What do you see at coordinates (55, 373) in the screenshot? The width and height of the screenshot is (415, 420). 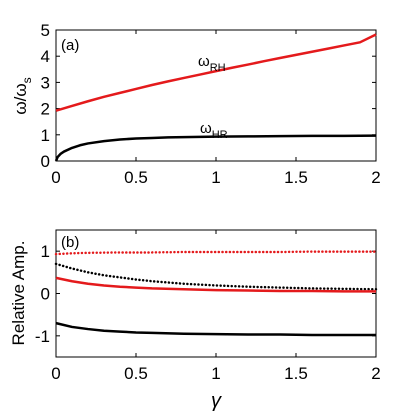 I see `panel-1-xtick-label: 0` at bounding box center [55, 373].